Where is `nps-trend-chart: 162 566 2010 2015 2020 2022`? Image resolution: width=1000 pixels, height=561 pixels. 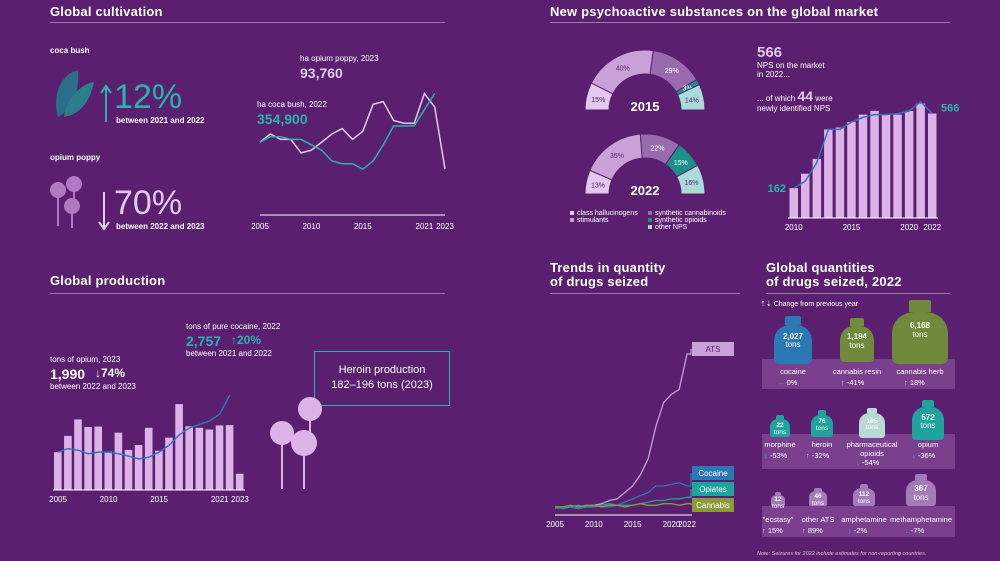 nps-trend-chart: 162 566 2010 2015 2020 2022 is located at coordinates (863, 166).